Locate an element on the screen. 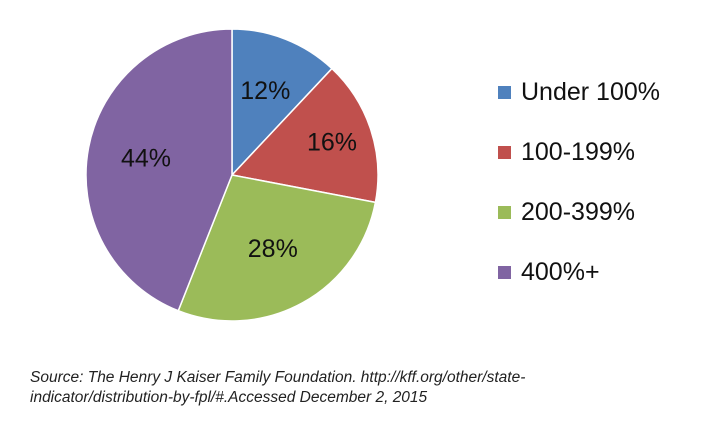 This screenshot has width=712, height=423. legend-item-200-399: 200-399% is located at coordinates (579, 212).